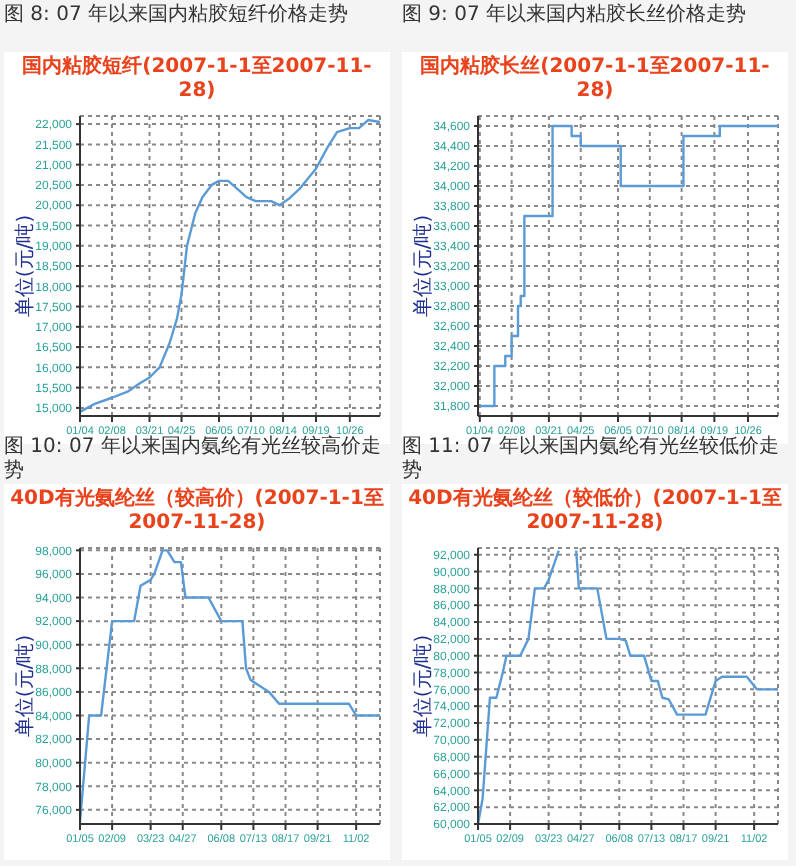 The height and width of the screenshot is (866, 796). I want to click on chart-title: 图 11: 07 年以来国内氨纶有光丝较低价走势, so click(591, 460).